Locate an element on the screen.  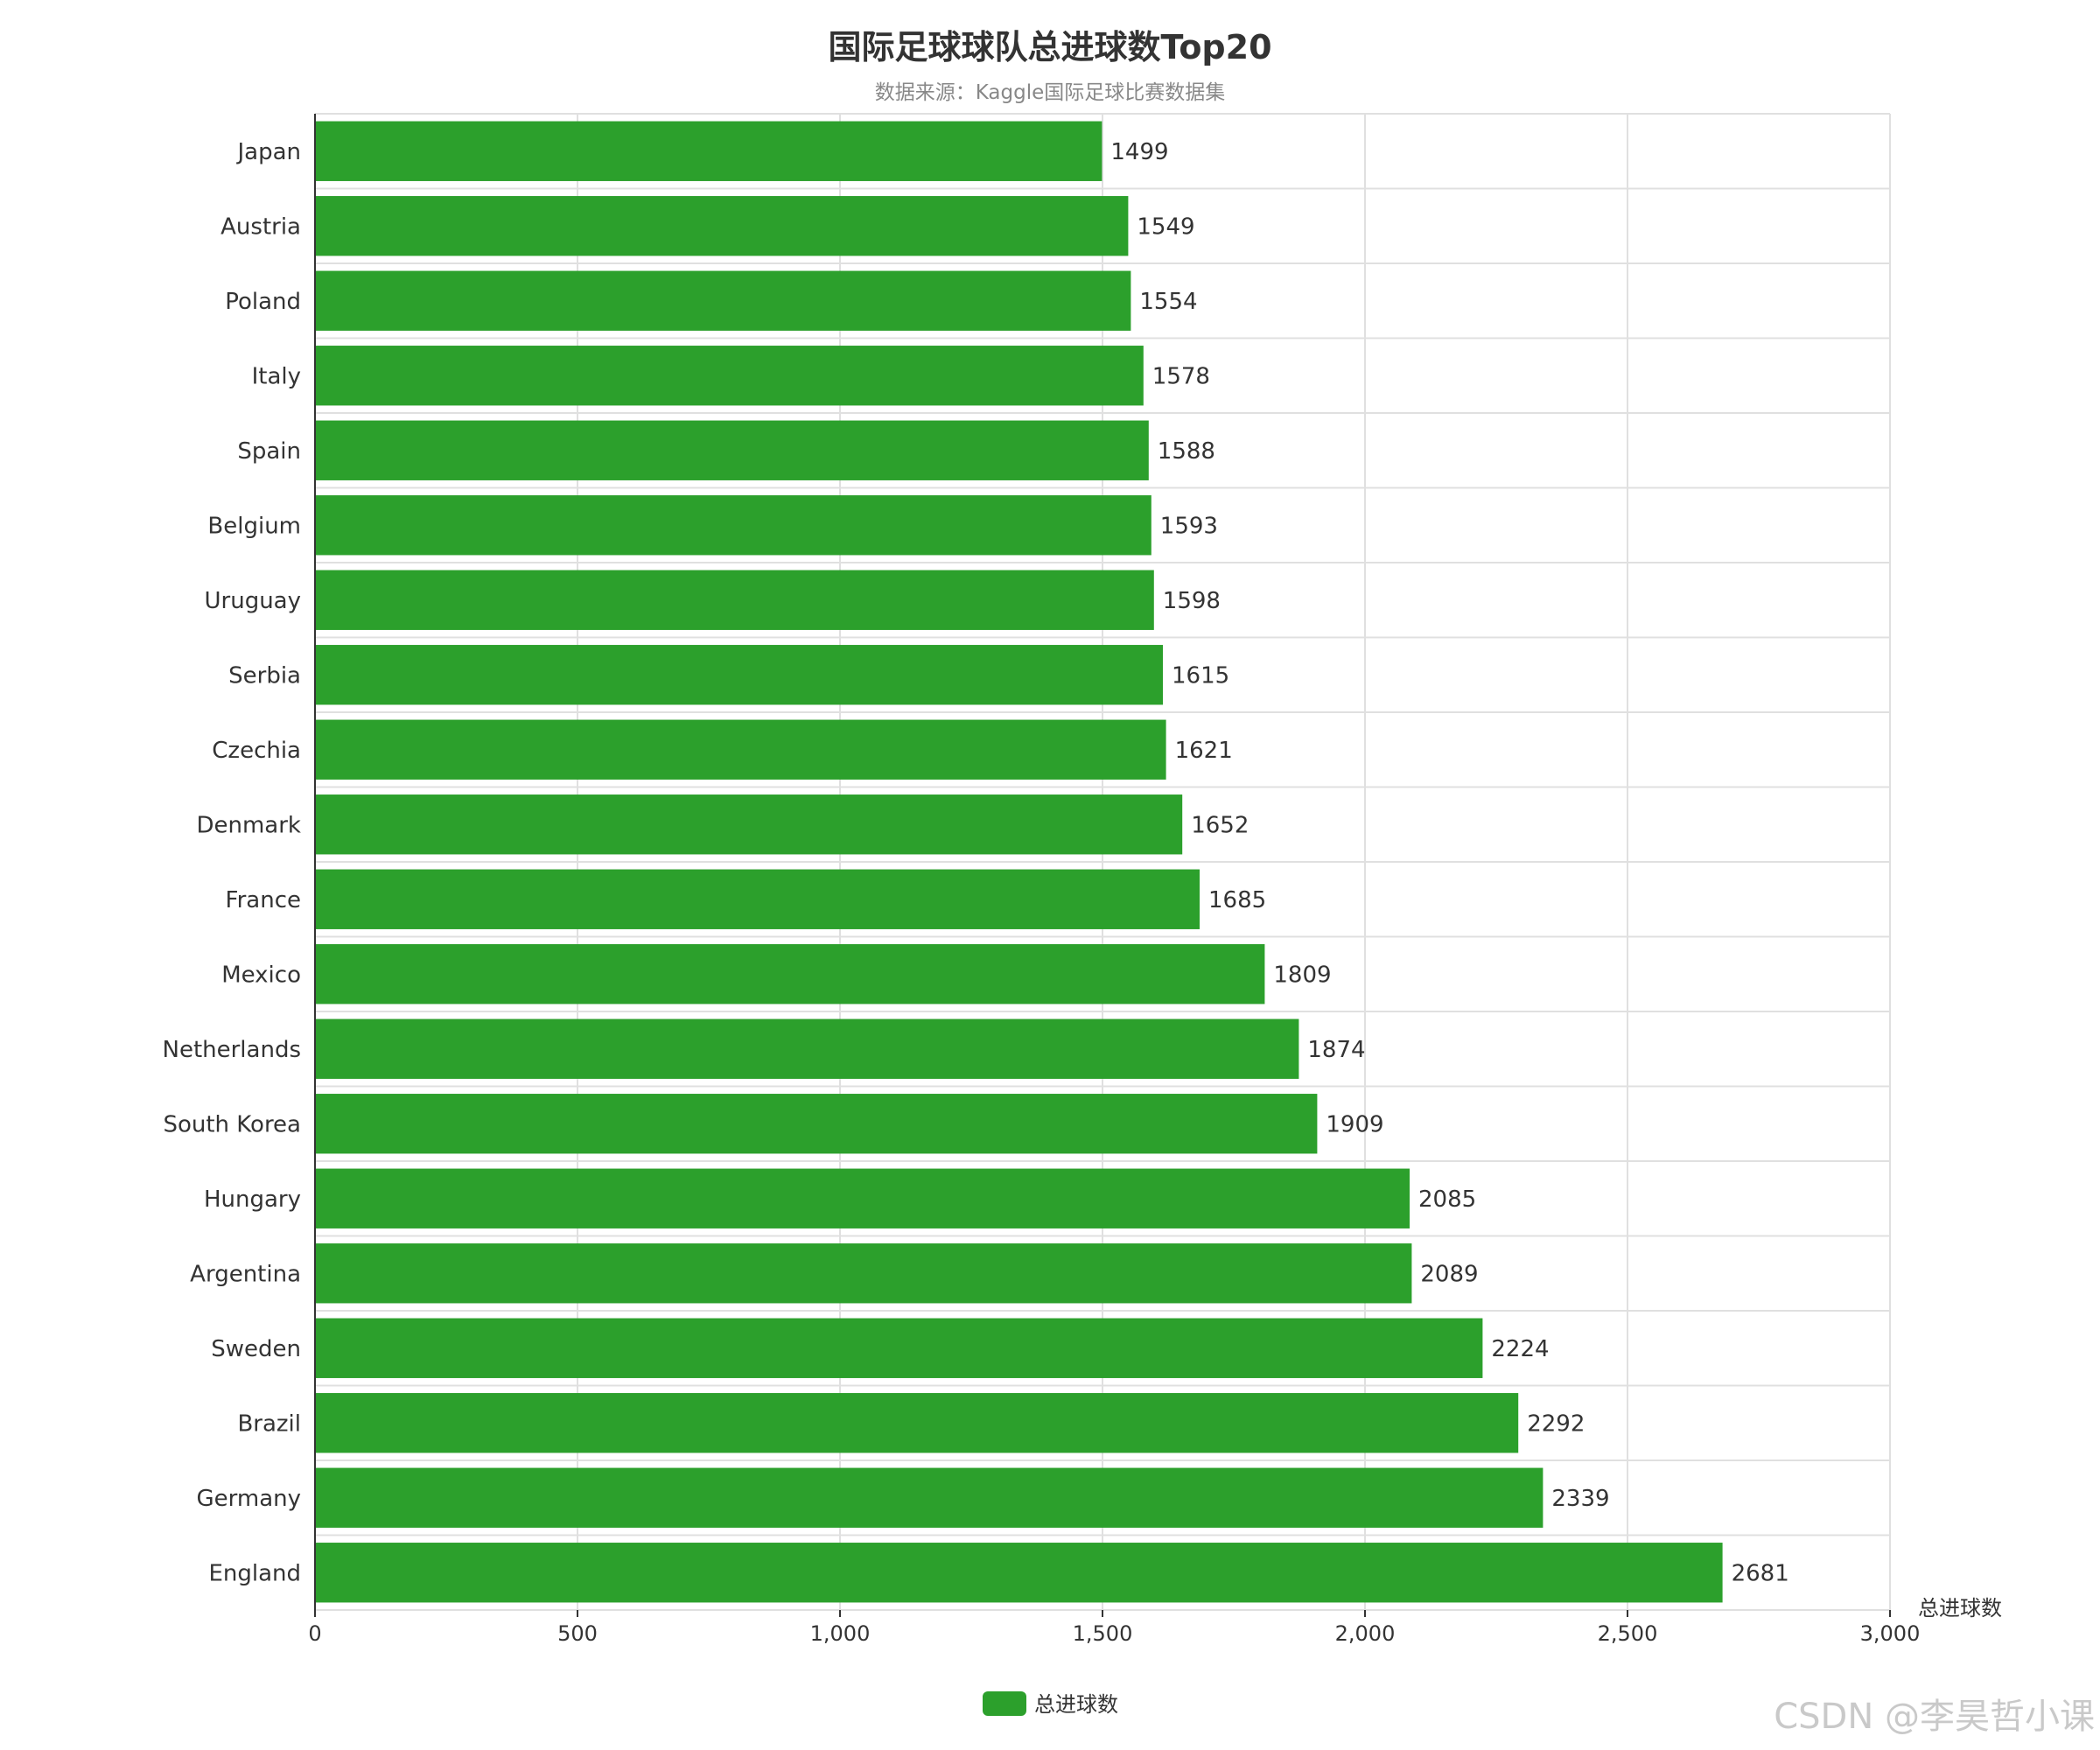
bar-value-label: 2681 is located at coordinates (1760, 1573).